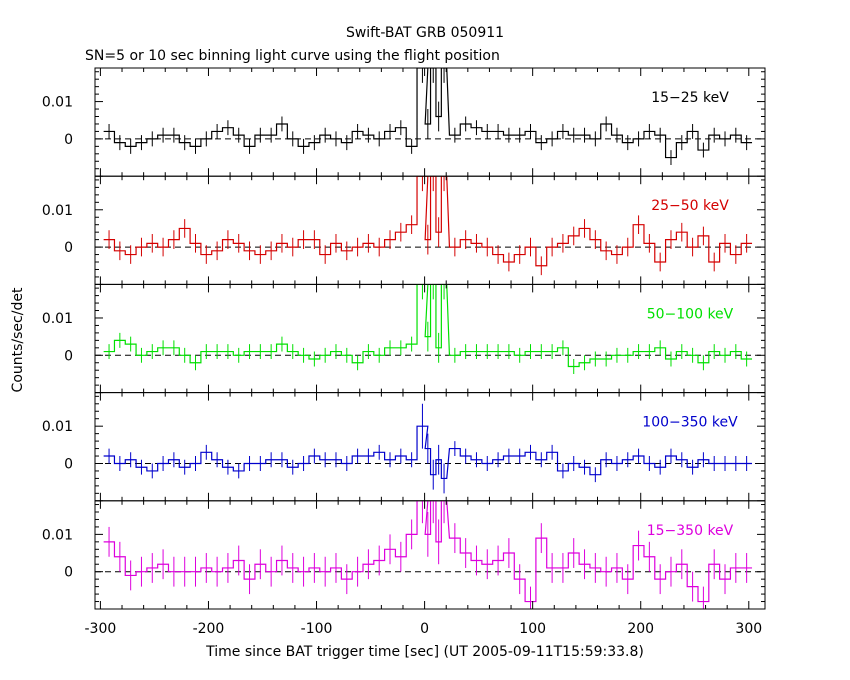 This screenshot has height=680, width=850. I want to click on band-label: 15−25 keV, so click(690, 98).